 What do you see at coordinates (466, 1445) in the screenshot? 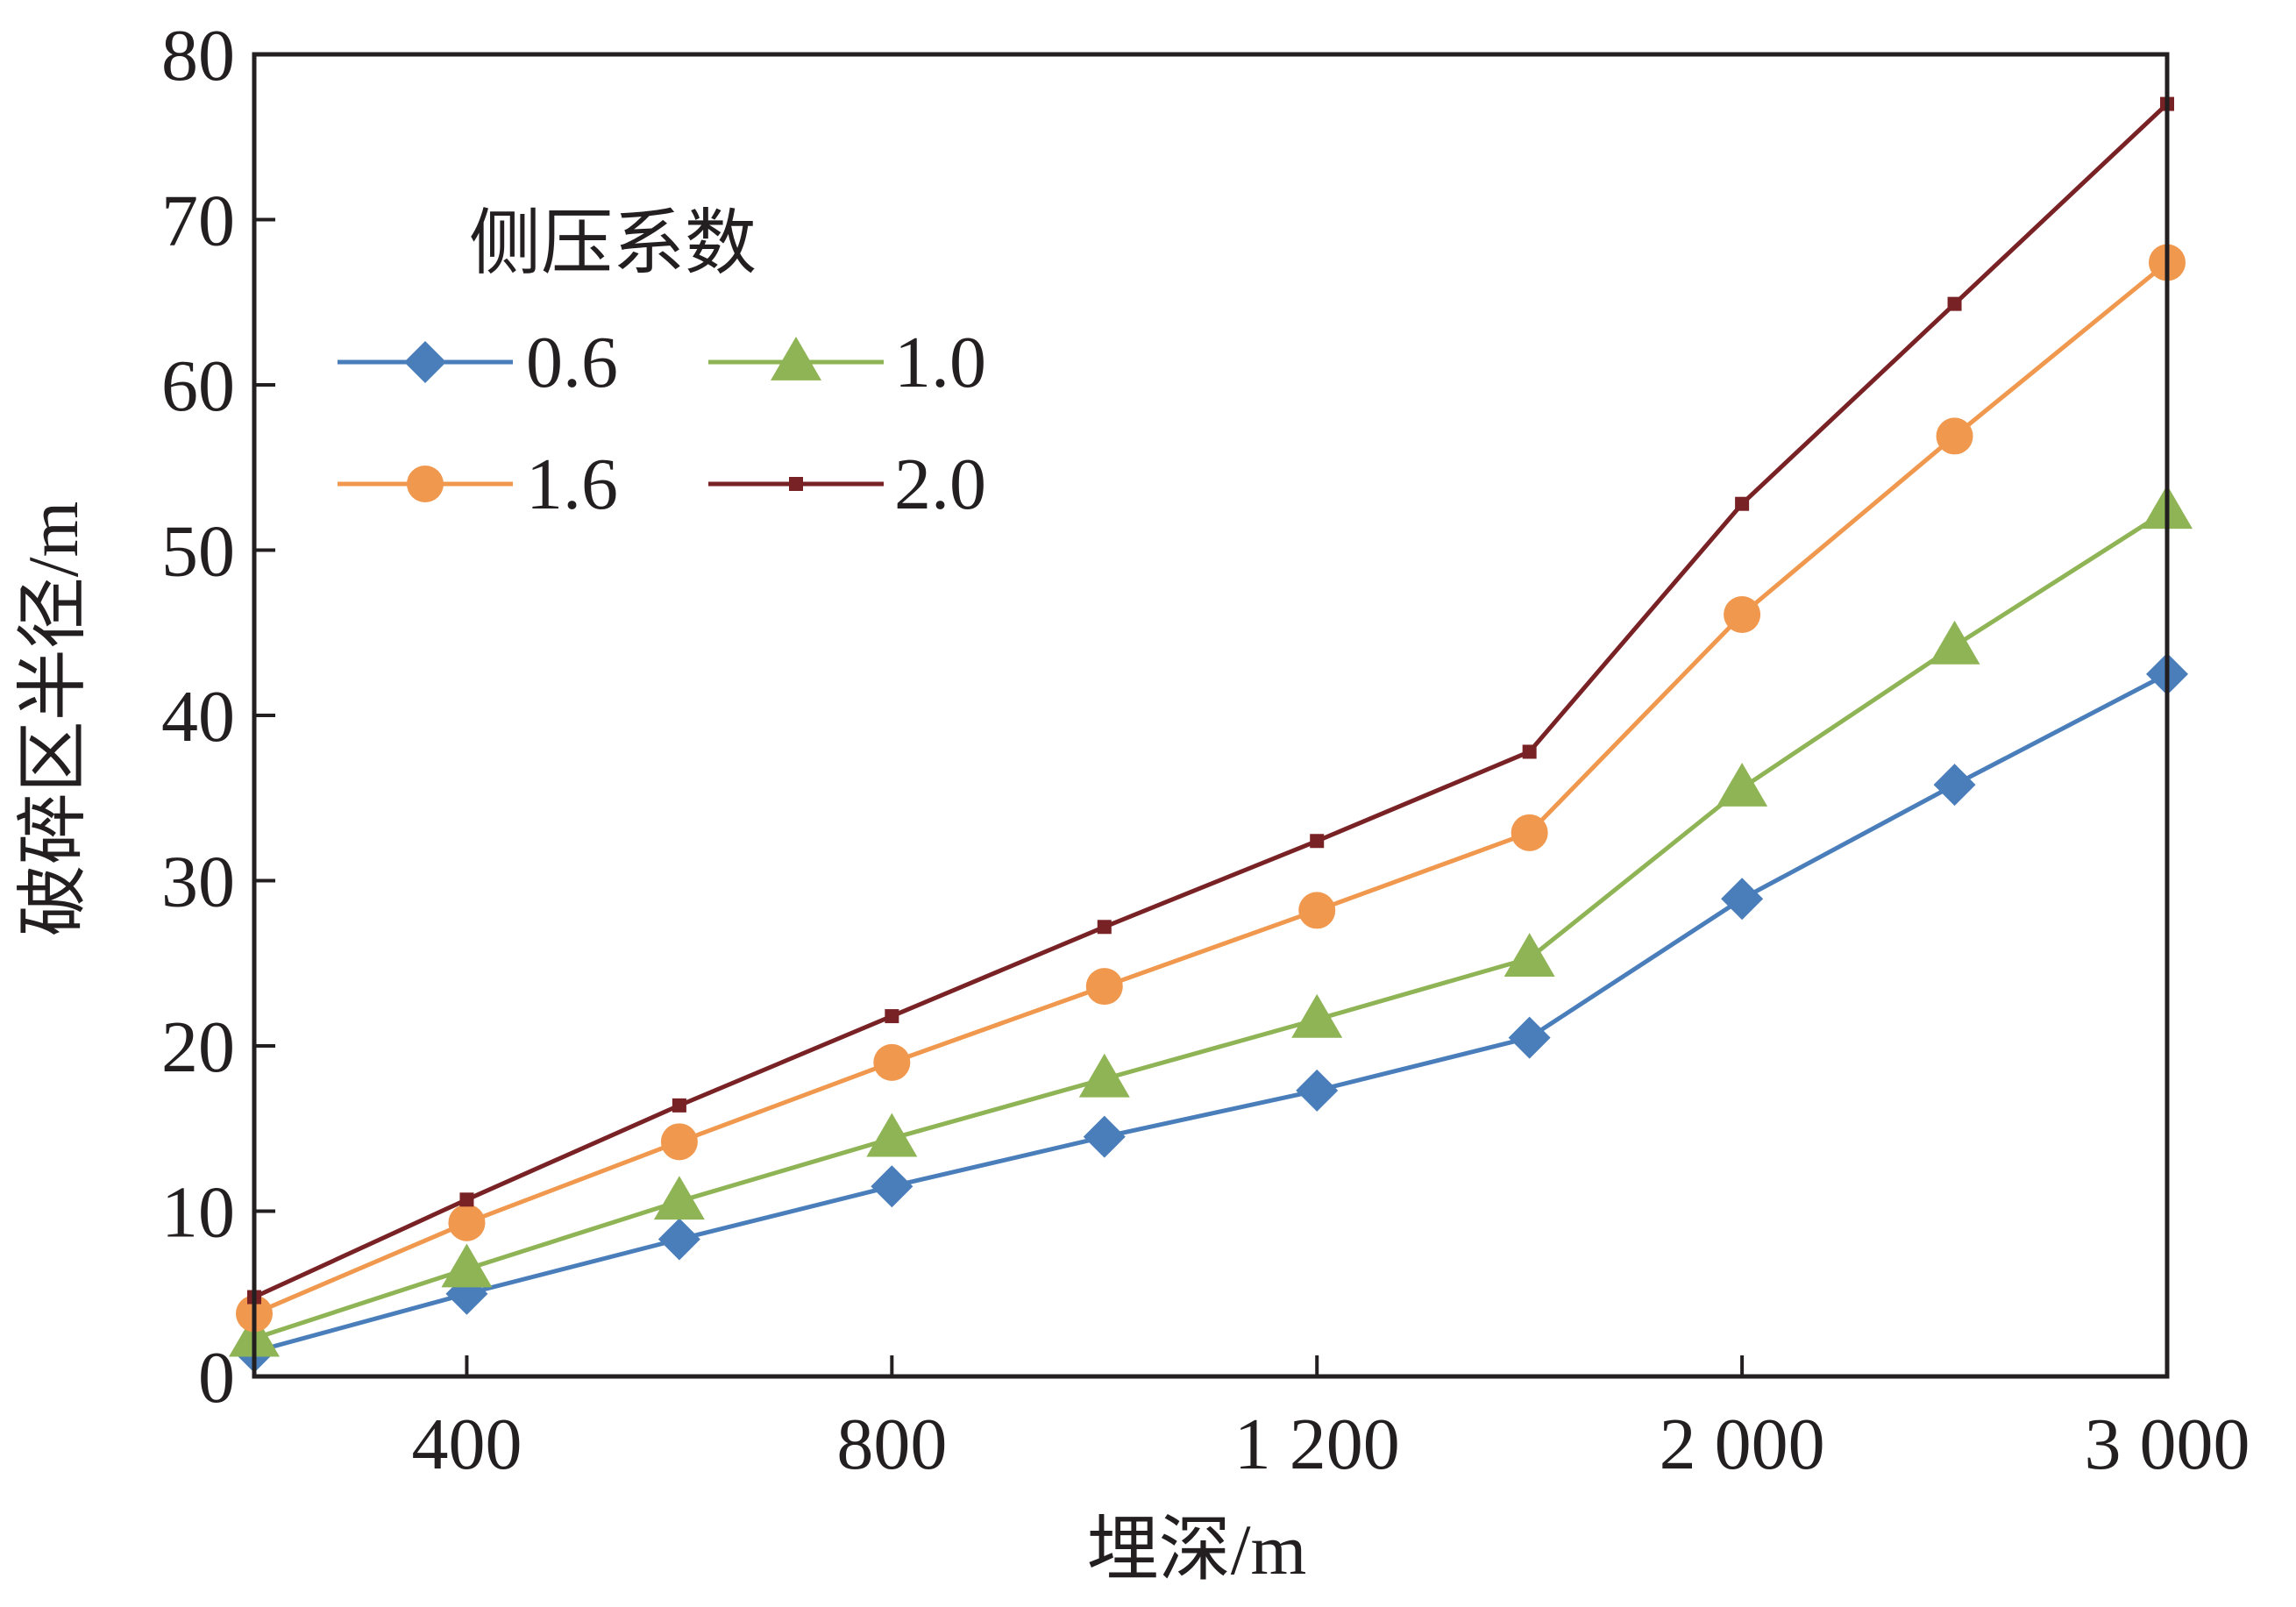
I see `x-tick-label: 400` at bounding box center [466, 1445].